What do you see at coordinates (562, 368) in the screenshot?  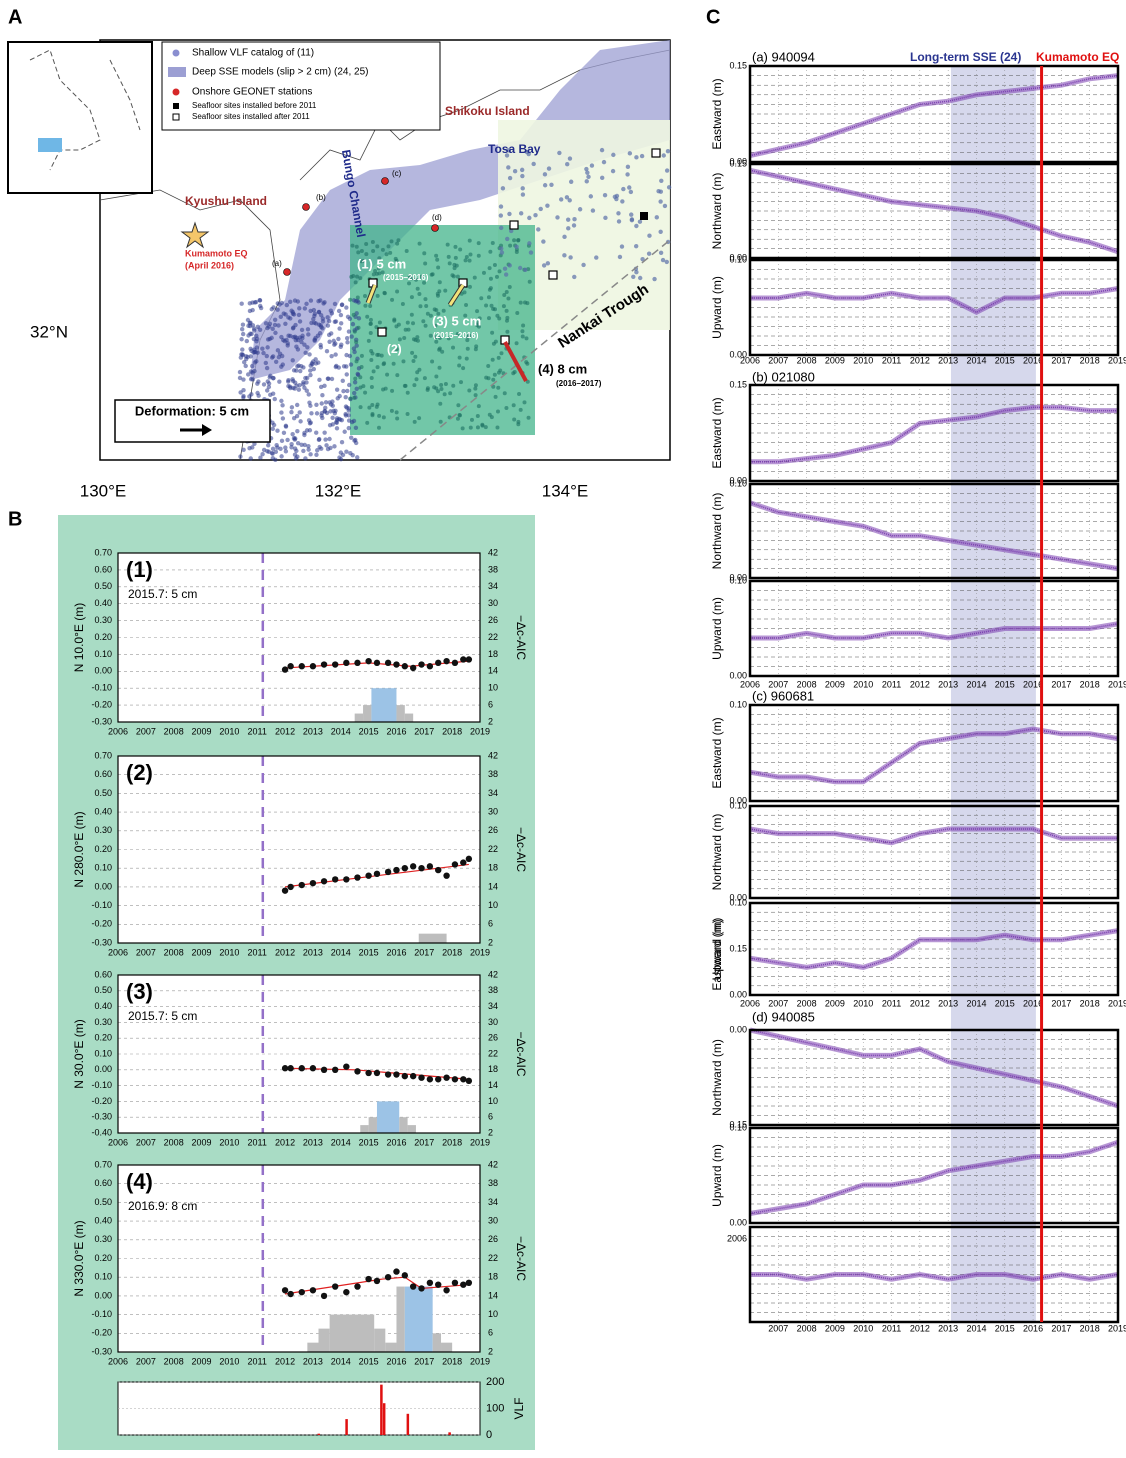 I see `vector-label: (4) 8 cm` at bounding box center [562, 368].